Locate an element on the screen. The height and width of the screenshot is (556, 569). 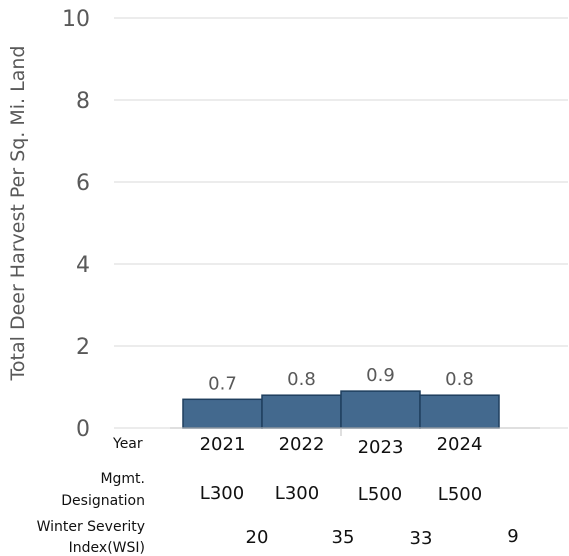
bar-2022 is located at coordinates (301, 411).